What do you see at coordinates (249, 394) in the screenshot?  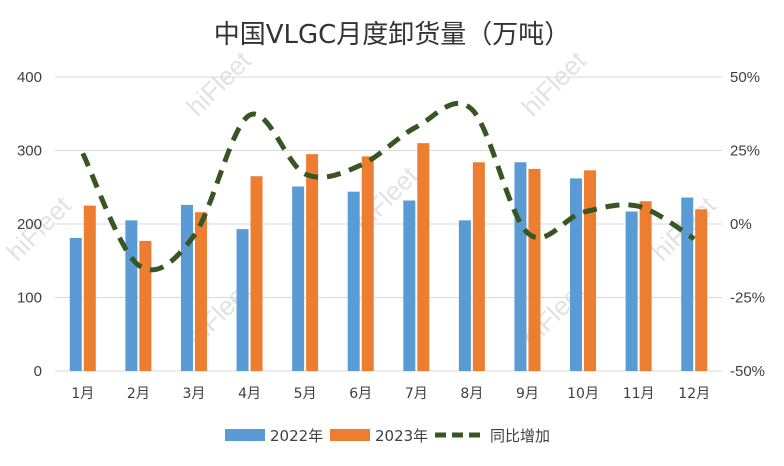 I see `x-tick-label: 4月` at bounding box center [249, 394].